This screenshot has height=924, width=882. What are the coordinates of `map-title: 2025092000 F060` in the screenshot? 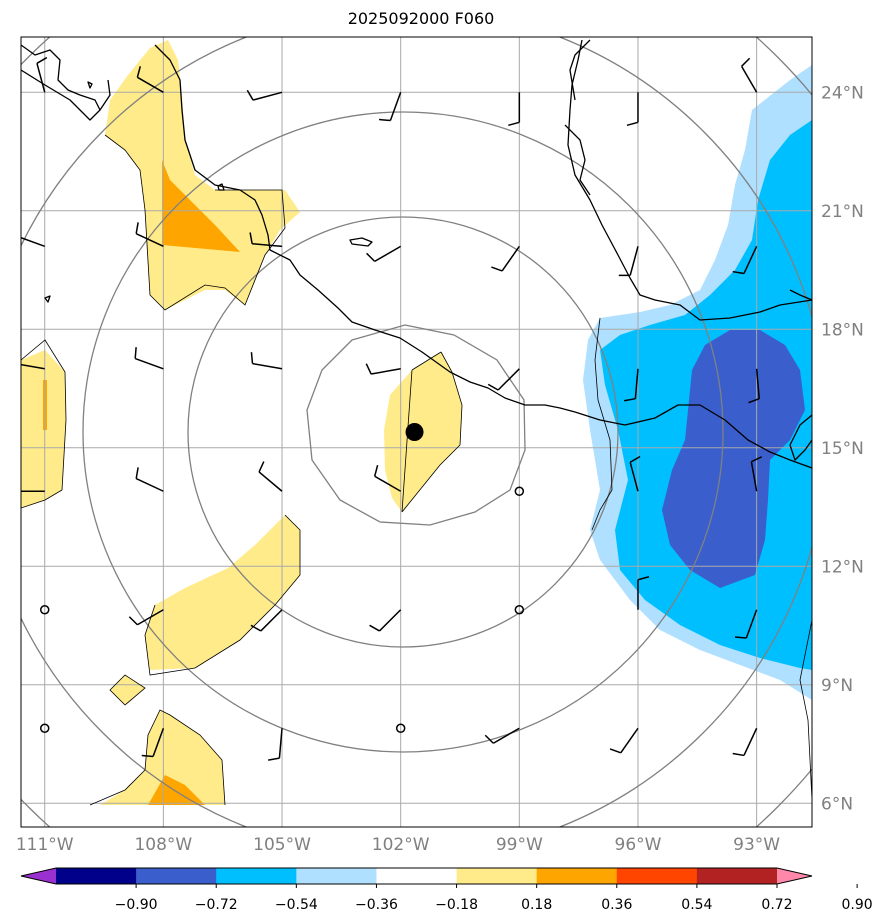 It's located at (421, 18).